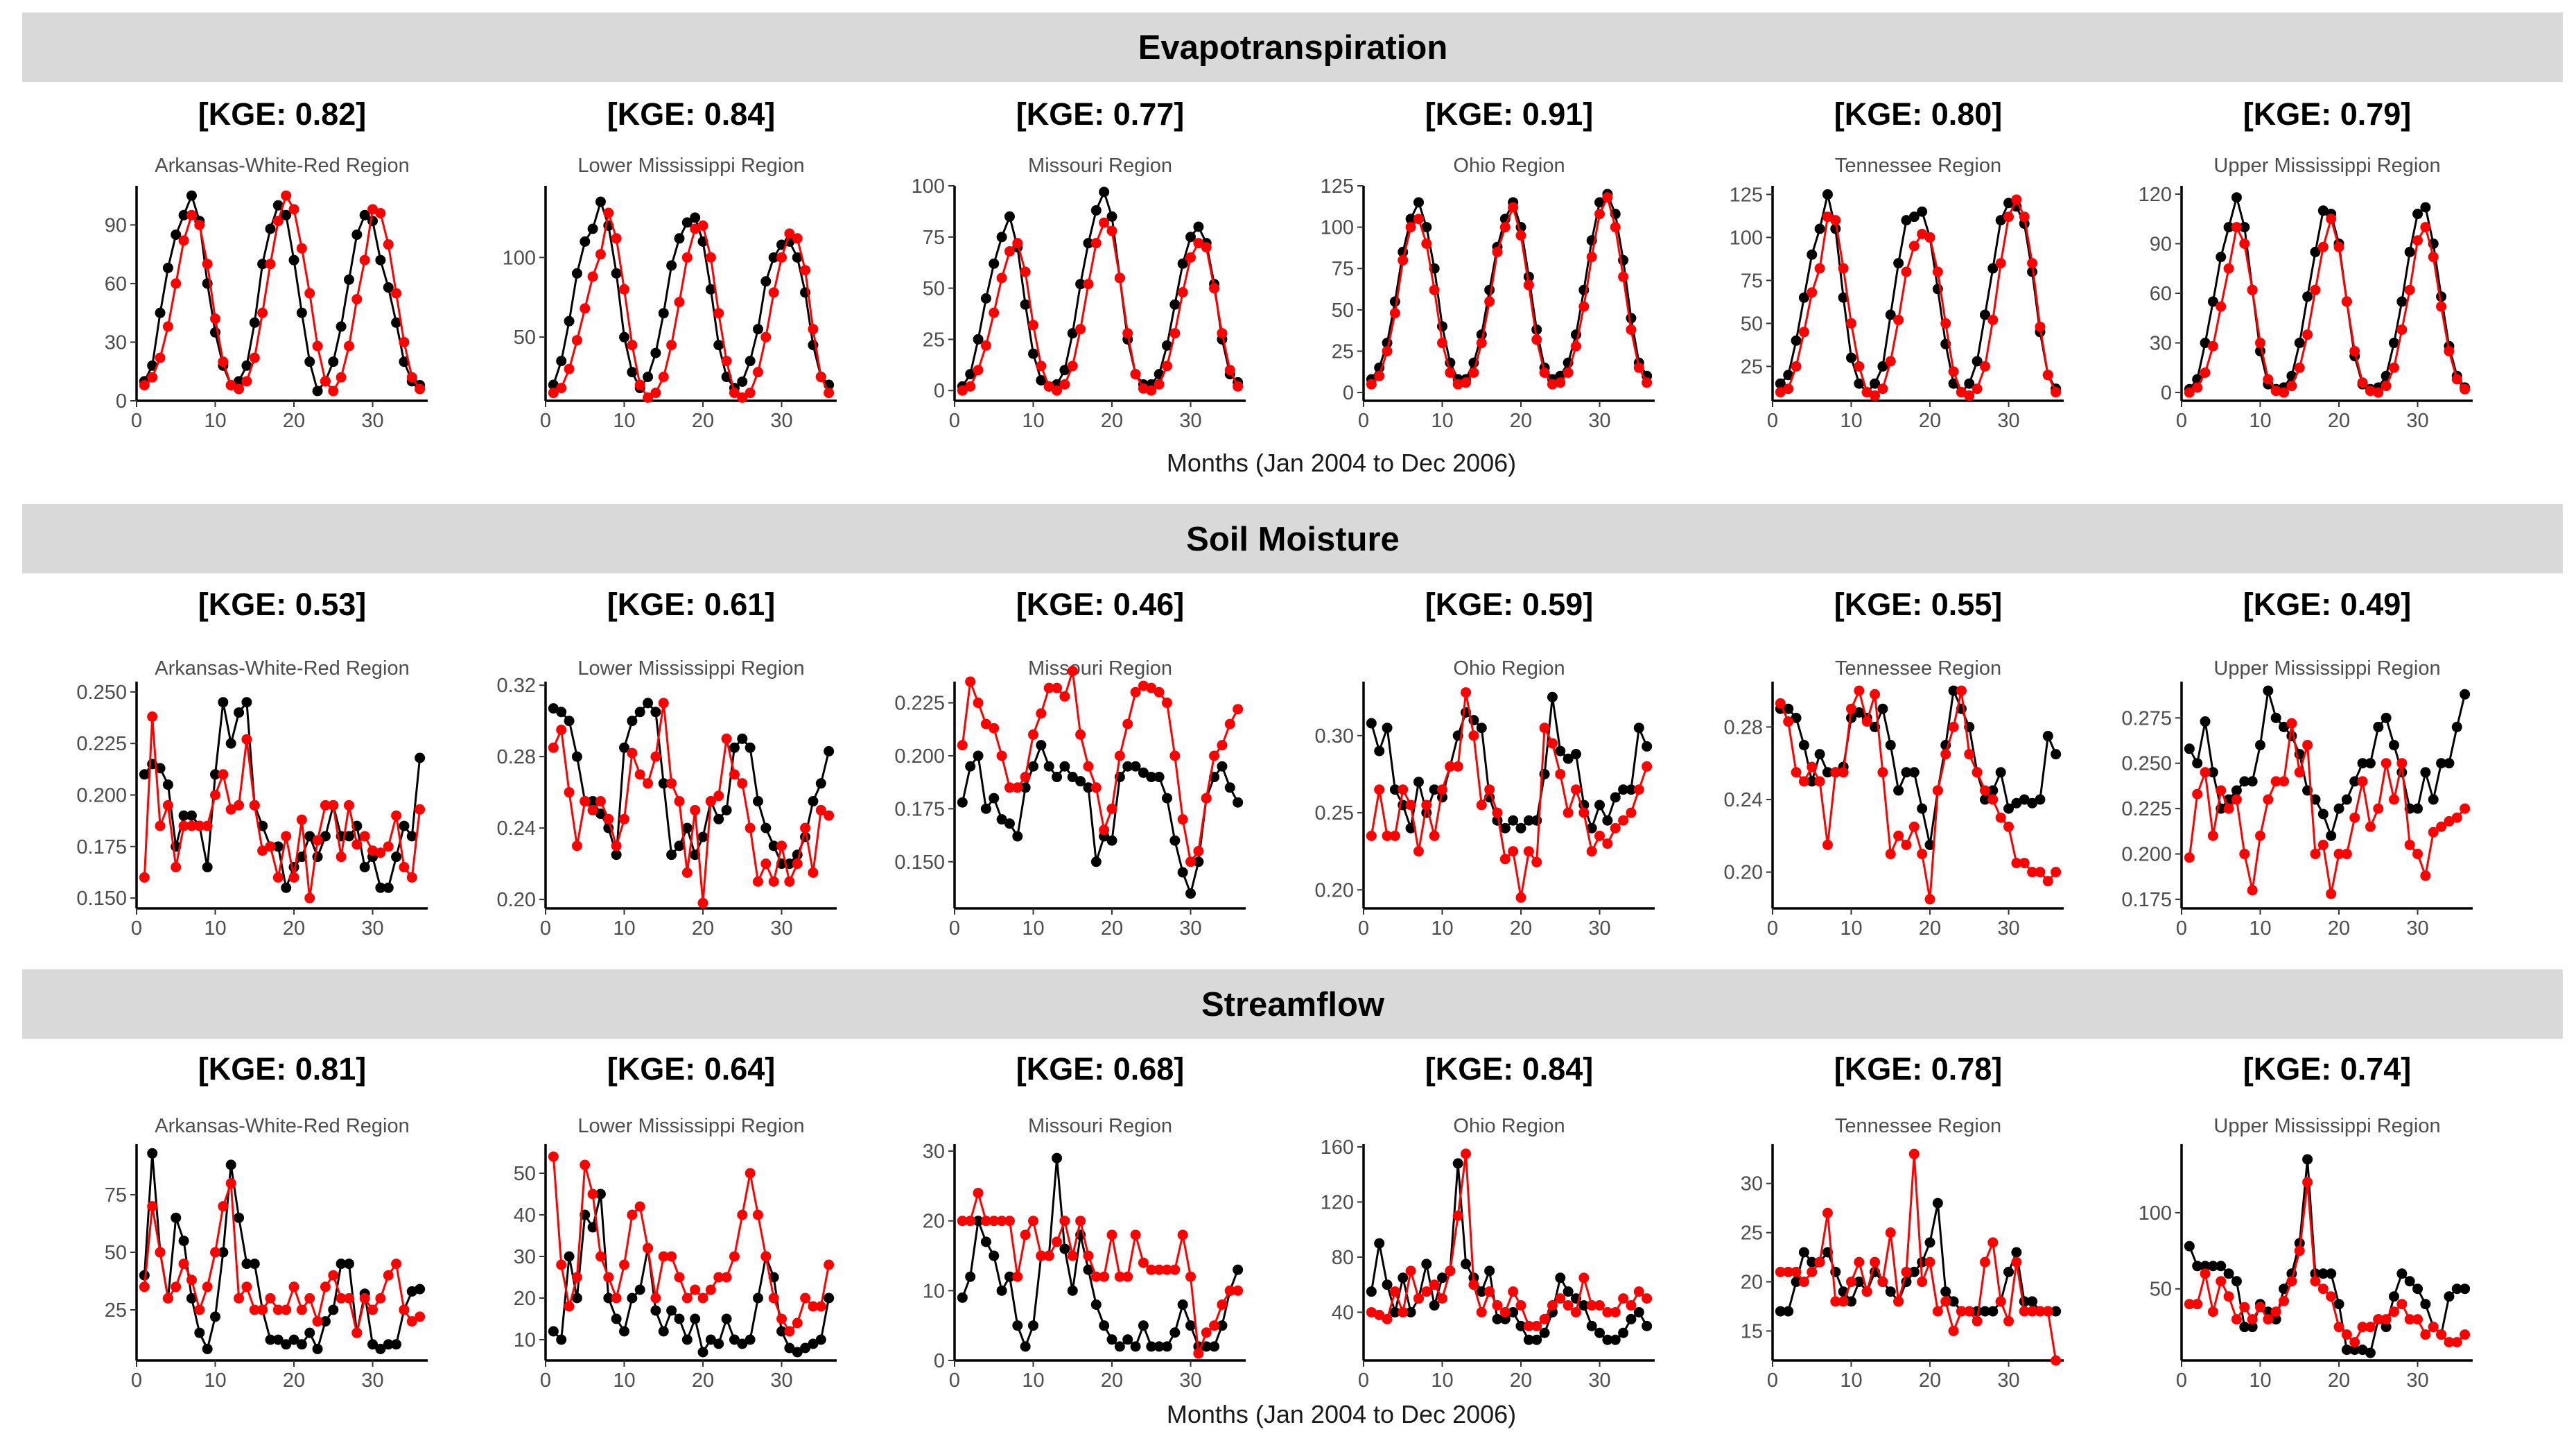  Describe the element at coordinates (1084, 1221) in the screenshot. I see `panel-3: [KGE: 0.68] Missouri Region 0 10 20 30 0 10 20 30` at that location.